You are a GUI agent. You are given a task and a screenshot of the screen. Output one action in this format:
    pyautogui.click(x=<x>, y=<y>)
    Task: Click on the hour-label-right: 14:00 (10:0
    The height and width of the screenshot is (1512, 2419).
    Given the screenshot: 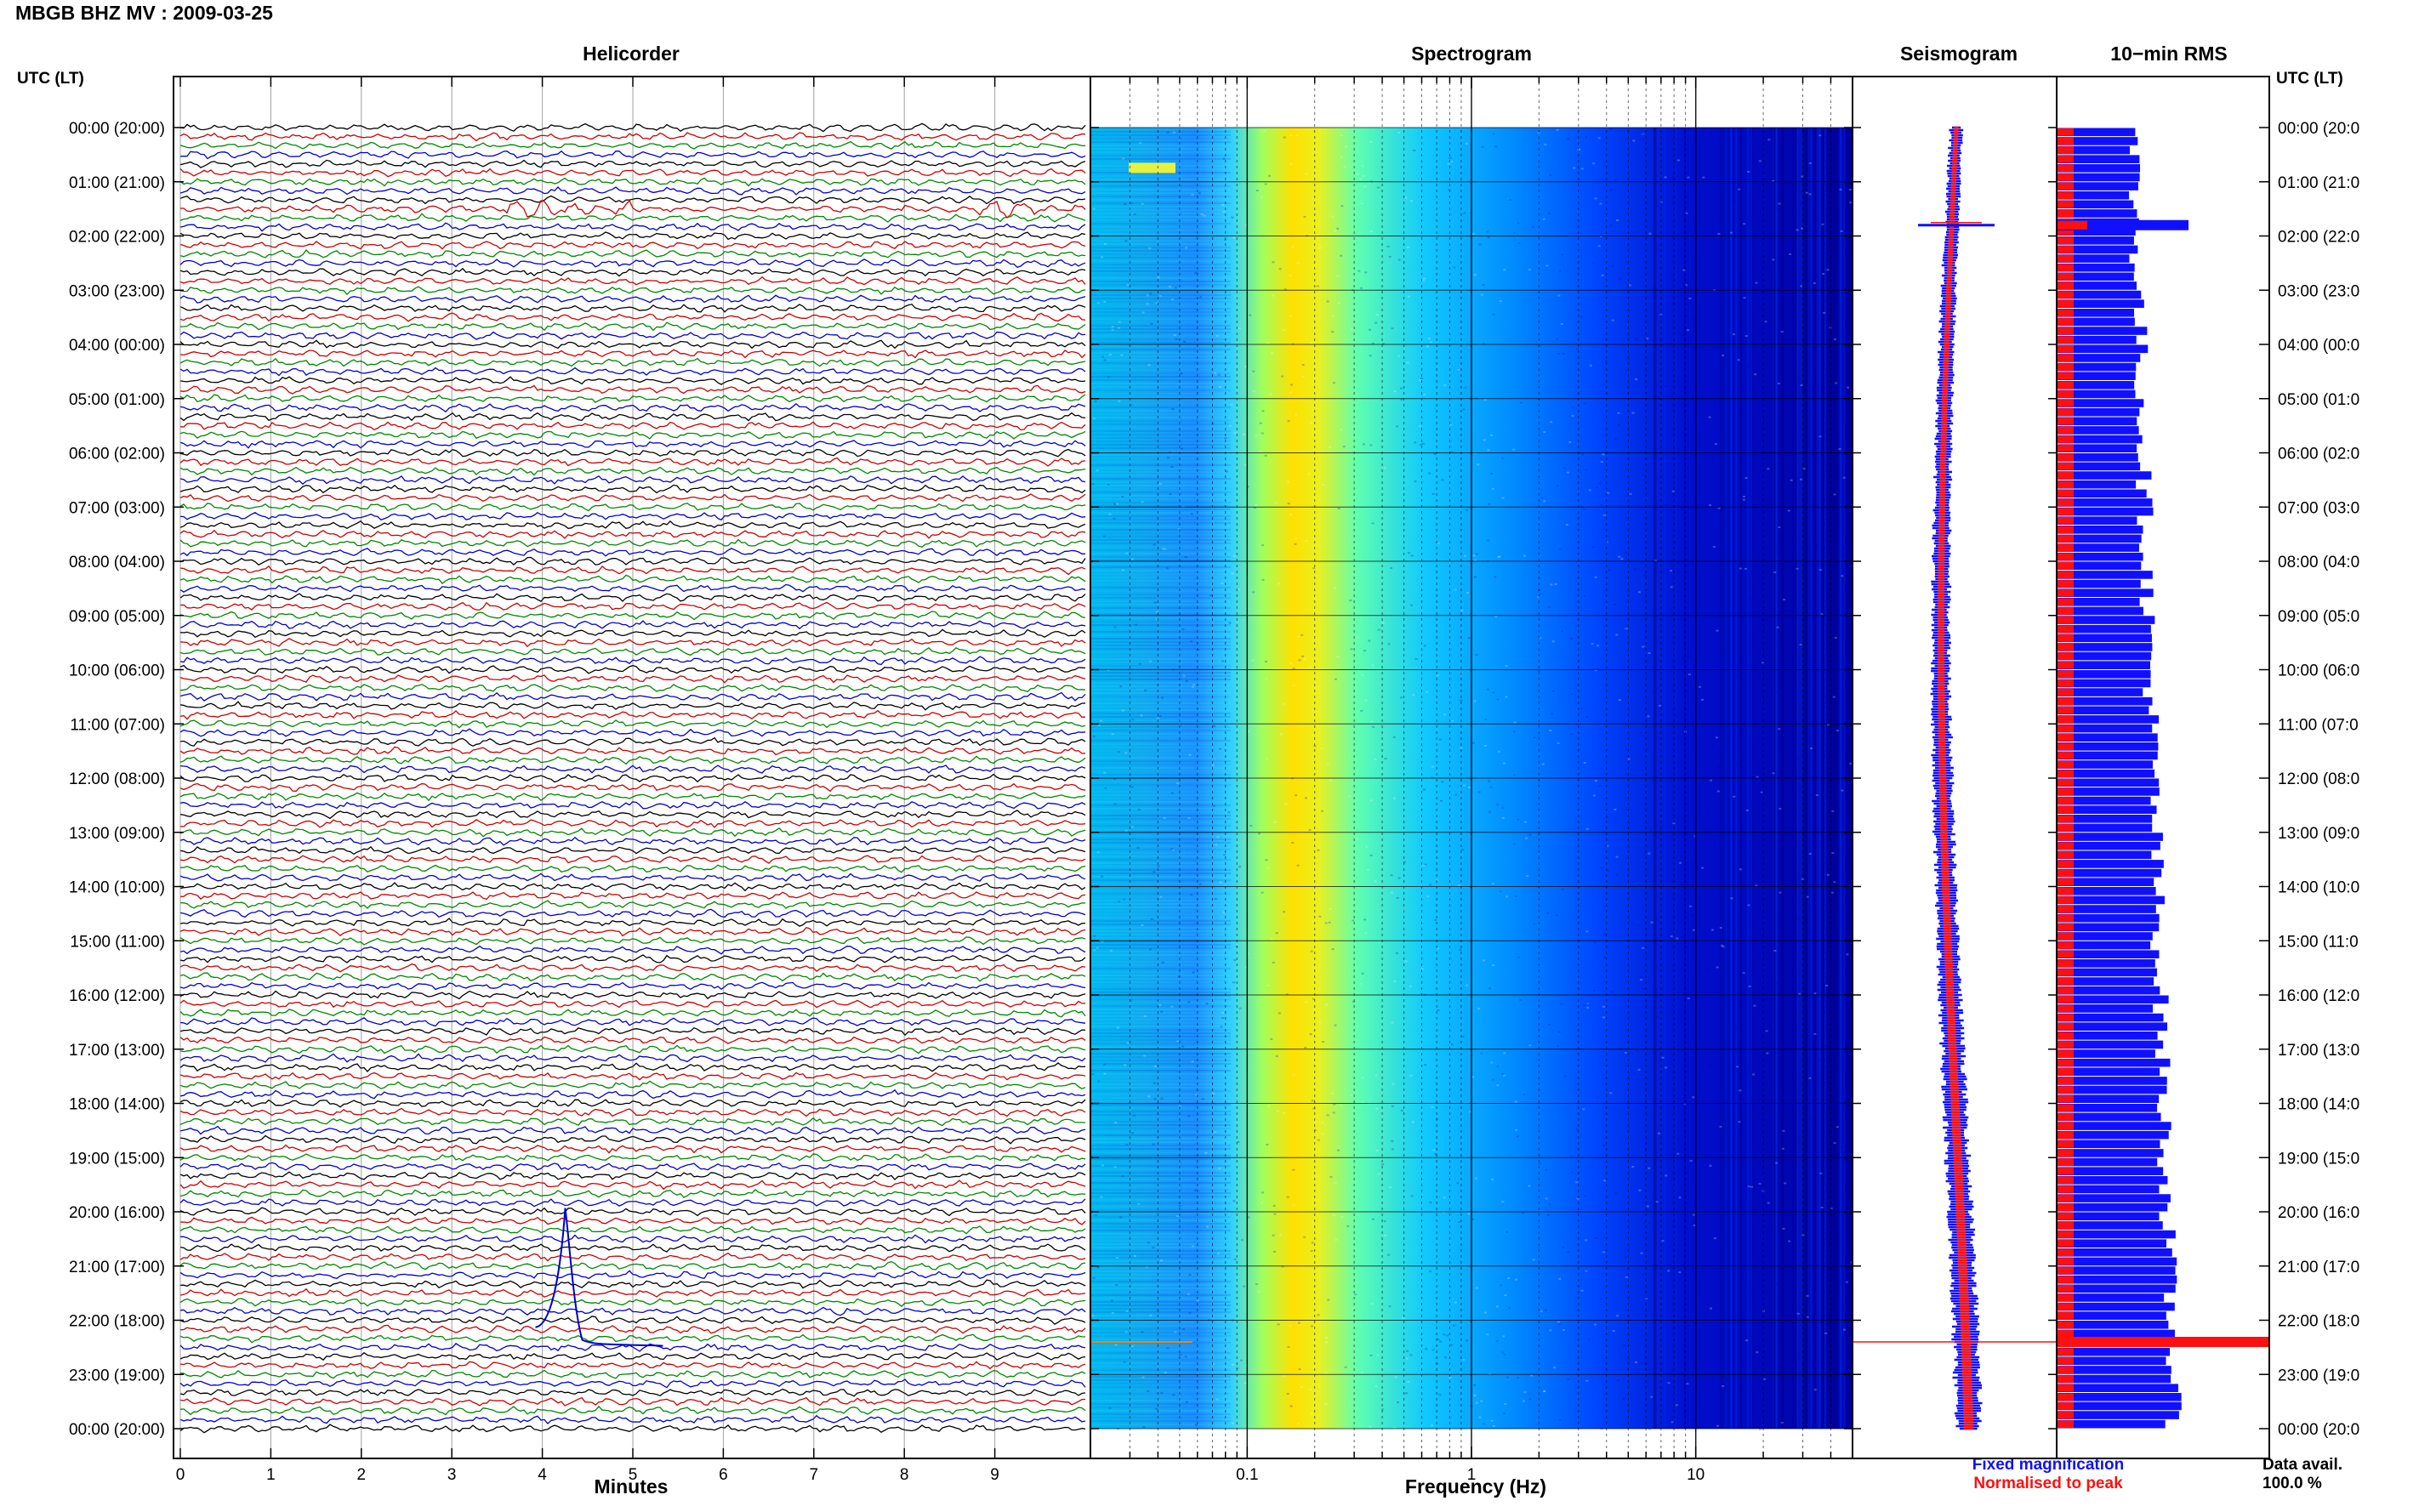 What is the action you would take?
    pyautogui.click(x=2318, y=888)
    